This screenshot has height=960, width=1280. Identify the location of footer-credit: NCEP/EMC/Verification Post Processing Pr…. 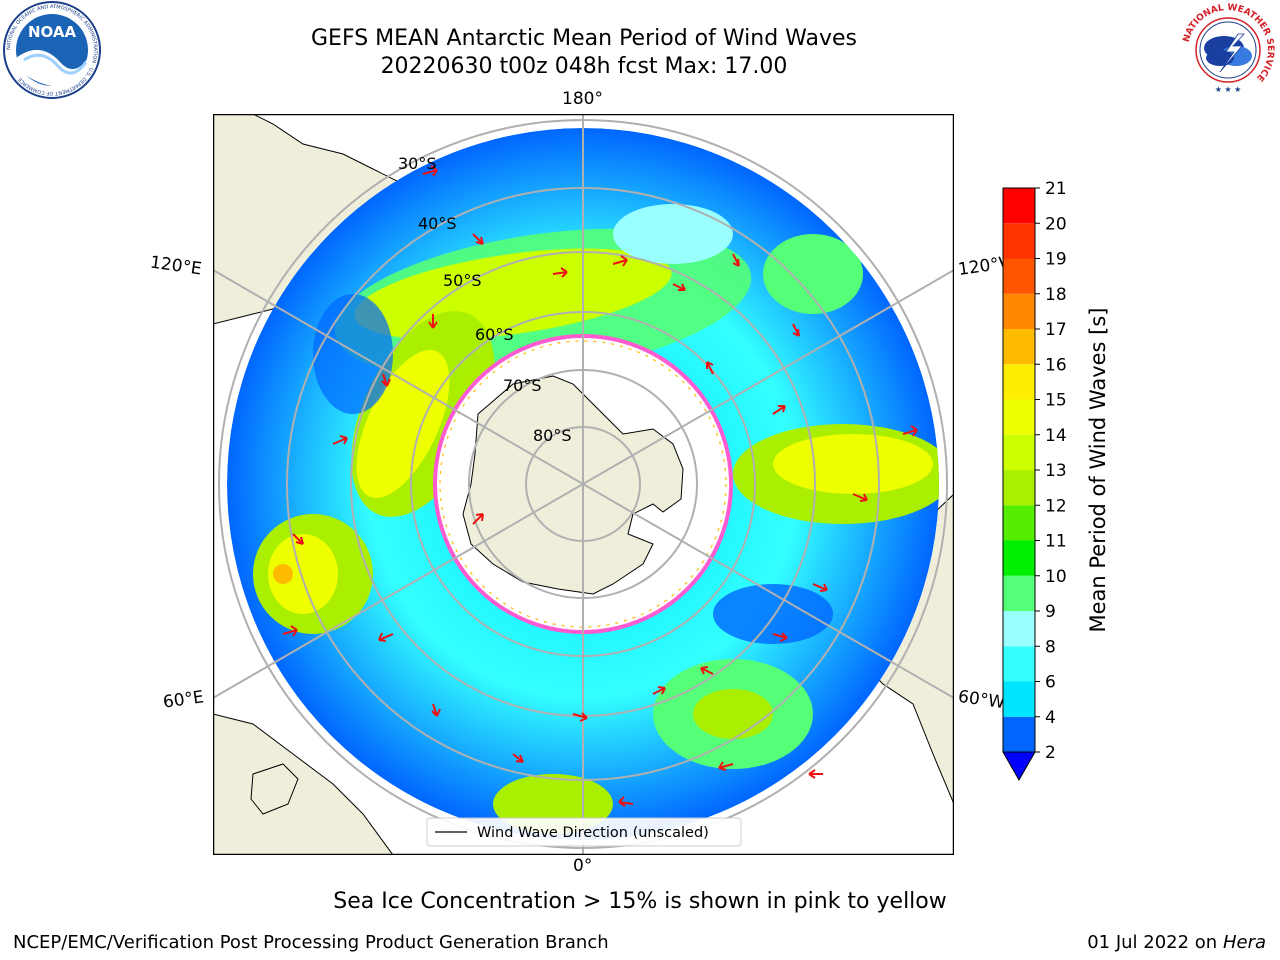
(311, 942).